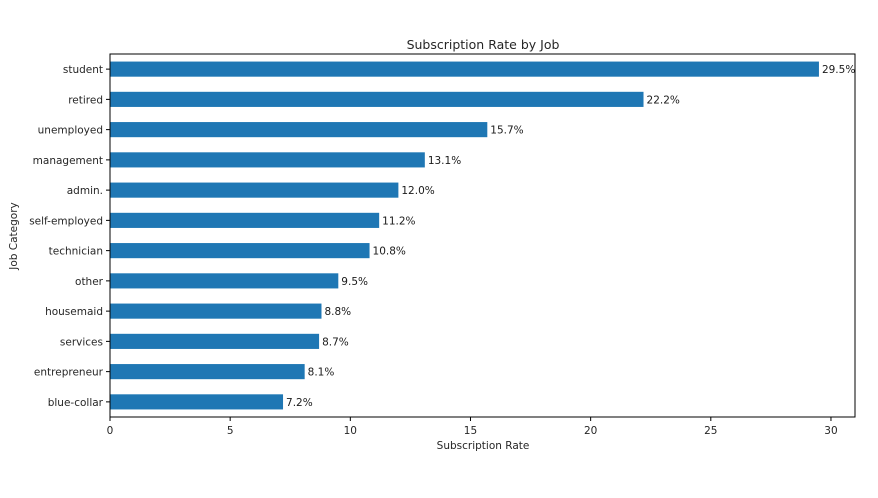 The image size is (878, 498). Describe the element at coordinates (240, 251) in the screenshot. I see `bar-technician` at that location.